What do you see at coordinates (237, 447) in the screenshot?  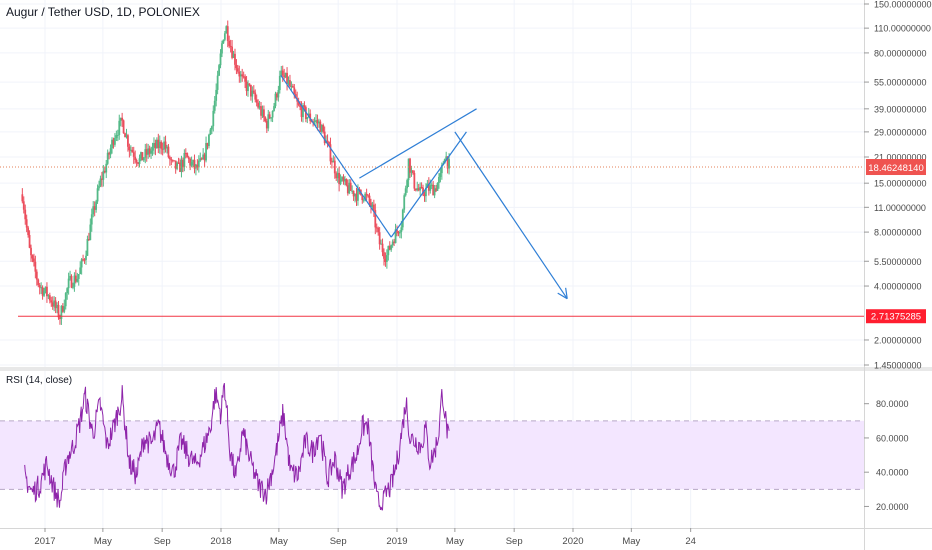 I see `rsi-line` at bounding box center [237, 447].